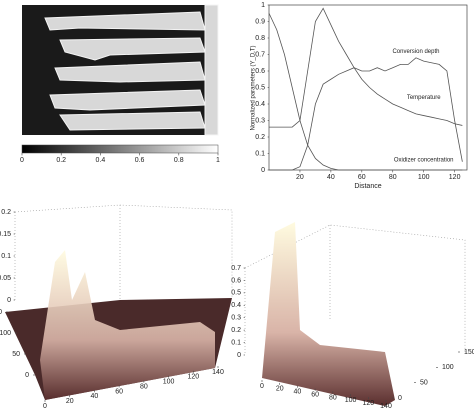 The height and width of the screenshot is (415, 474). Describe the element at coordinates (424, 98) in the screenshot. I see `series-label: Temperature` at that location.